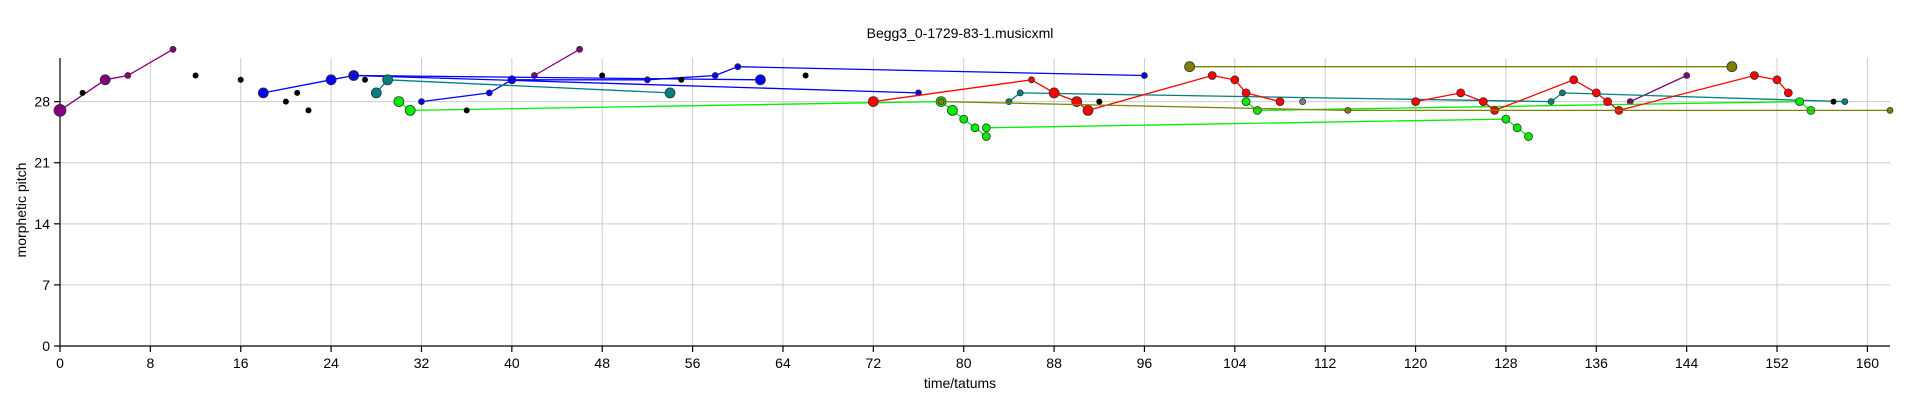  I want to click on x-tick-label: 56, so click(693, 363).